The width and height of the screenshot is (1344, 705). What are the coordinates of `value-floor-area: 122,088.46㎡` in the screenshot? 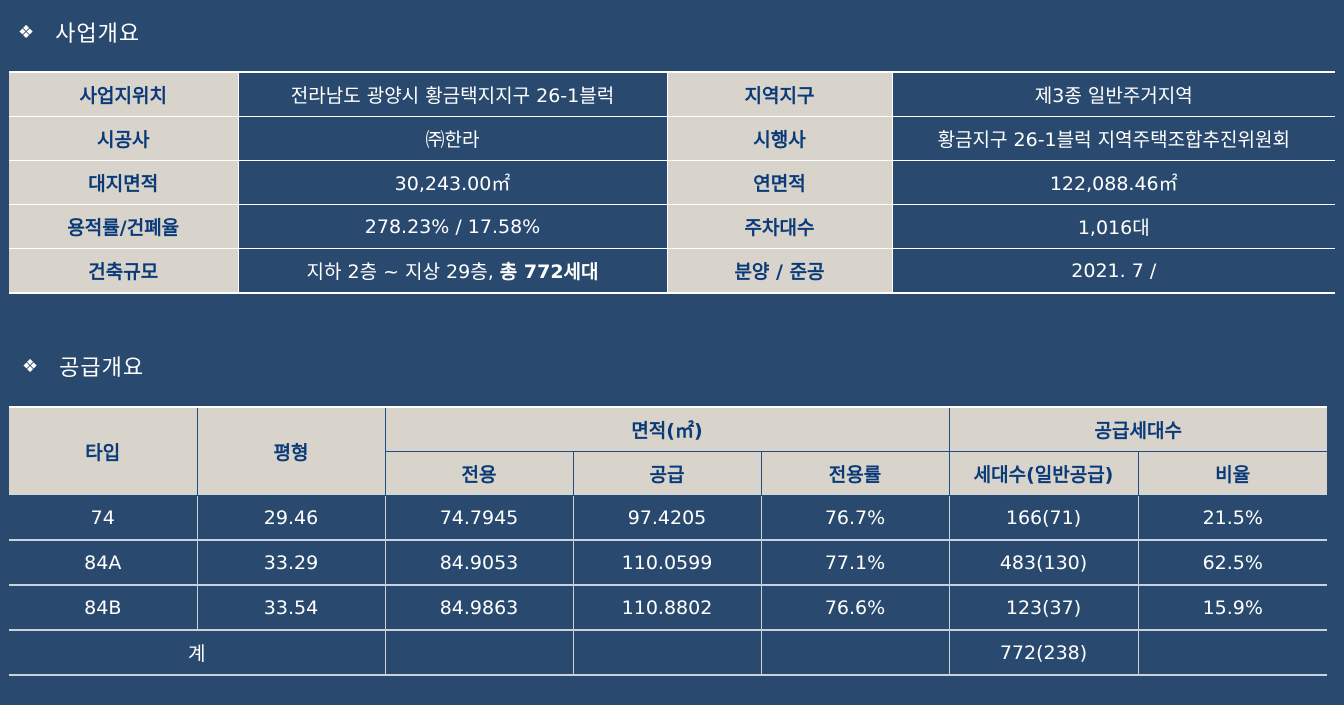 It's located at (1113, 182).